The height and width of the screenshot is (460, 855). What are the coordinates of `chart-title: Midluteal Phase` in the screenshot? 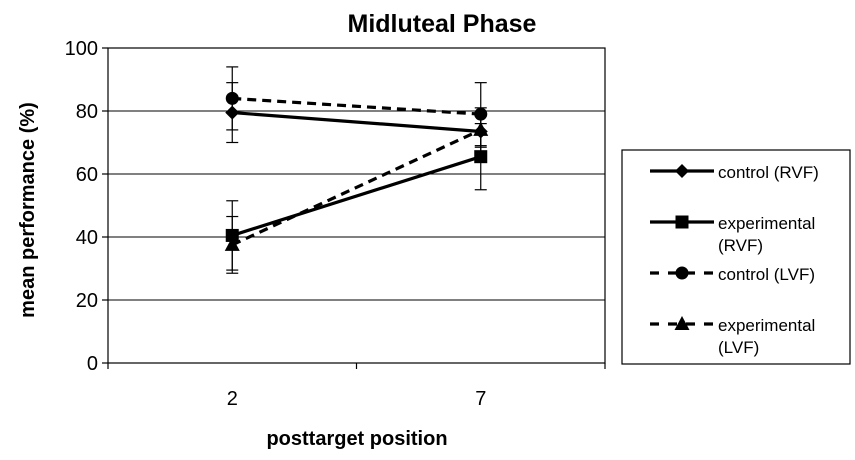 It's located at (442, 24).